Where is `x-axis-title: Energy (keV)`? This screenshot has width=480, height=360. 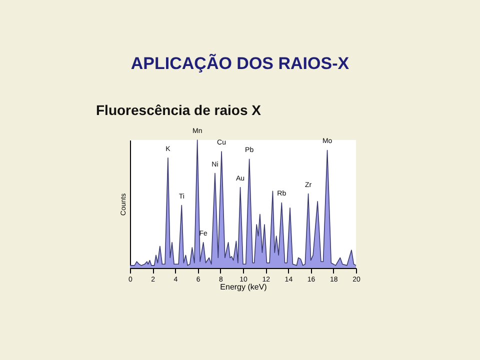 x-axis-title: Energy (keV) is located at coordinates (244, 287).